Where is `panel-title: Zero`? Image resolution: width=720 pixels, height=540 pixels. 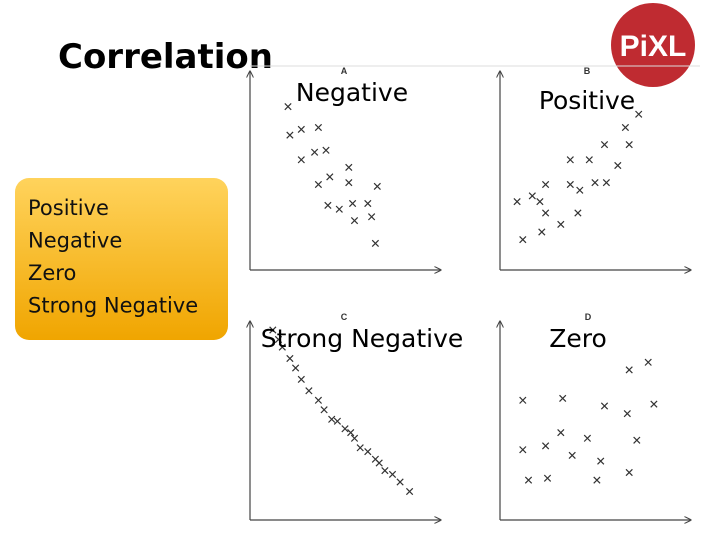 panel-title: Zero is located at coordinates (578, 338).